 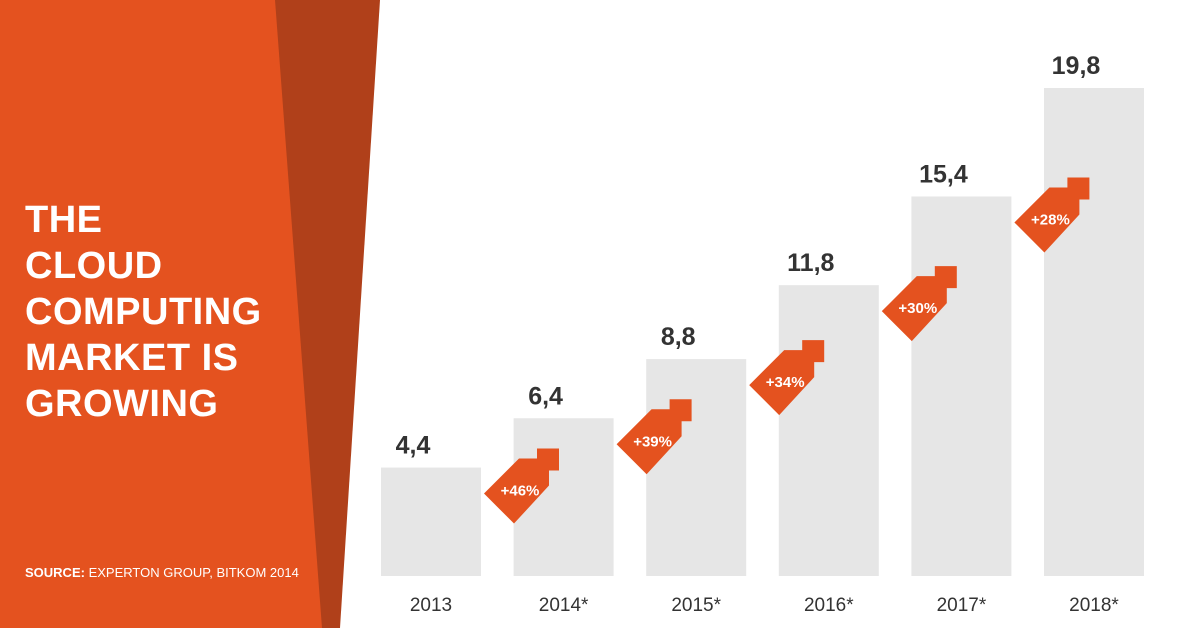 What do you see at coordinates (810, 263) in the screenshot?
I see `value-label: 11,8` at bounding box center [810, 263].